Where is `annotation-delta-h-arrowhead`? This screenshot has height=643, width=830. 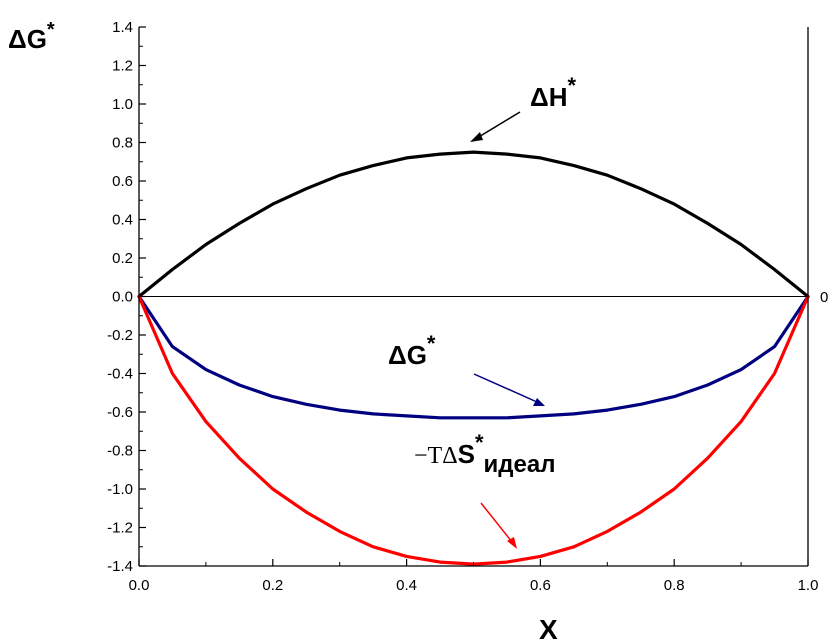 annotation-delta-h-arrowhead is located at coordinates (476, 137).